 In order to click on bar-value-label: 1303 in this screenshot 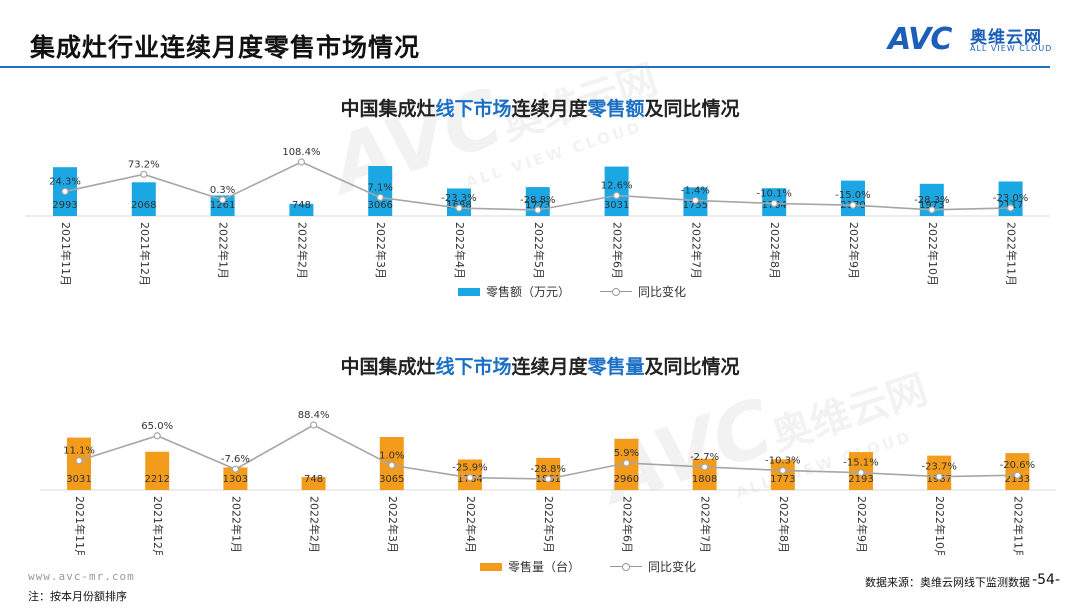, I will do `click(235, 479)`.